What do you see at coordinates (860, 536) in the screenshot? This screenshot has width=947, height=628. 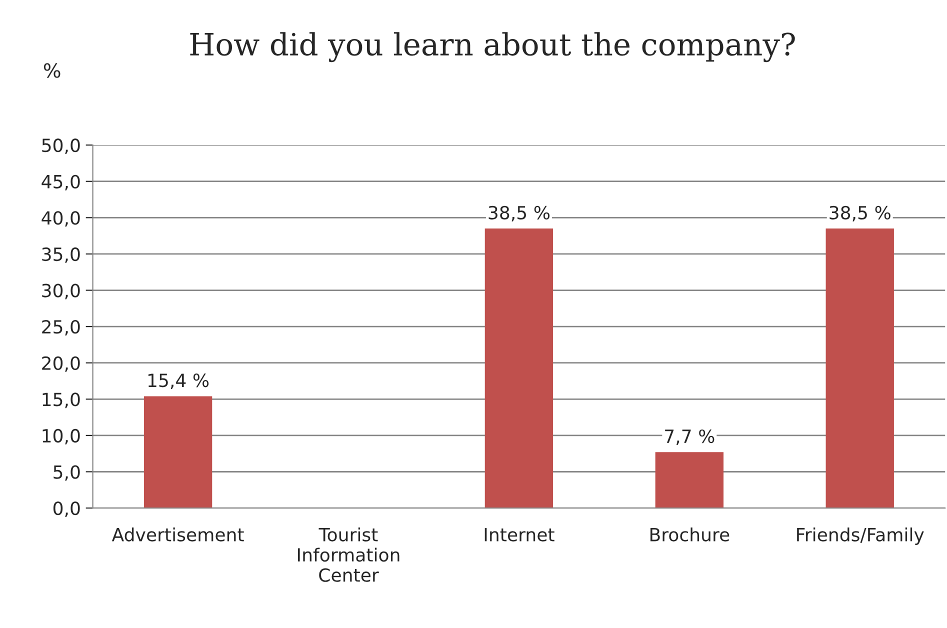 I see `x-tick-label: Friends/Family` at bounding box center [860, 536].